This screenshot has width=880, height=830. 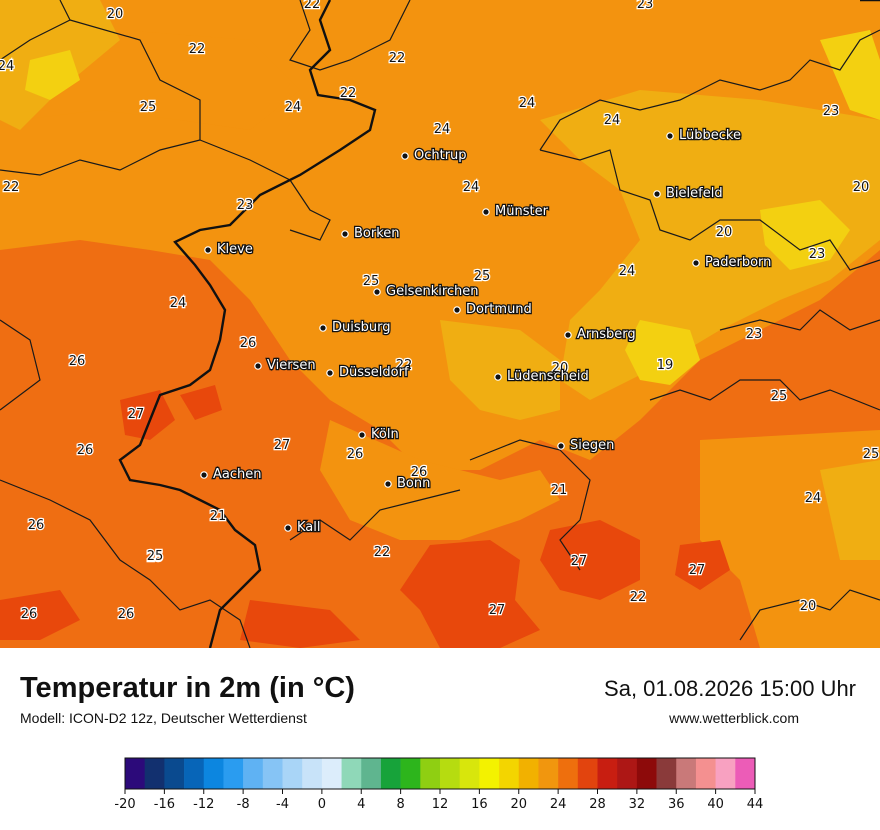 What do you see at coordinates (606, 334) in the screenshot?
I see `svg-text: Arnsberg` at bounding box center [606, 334].